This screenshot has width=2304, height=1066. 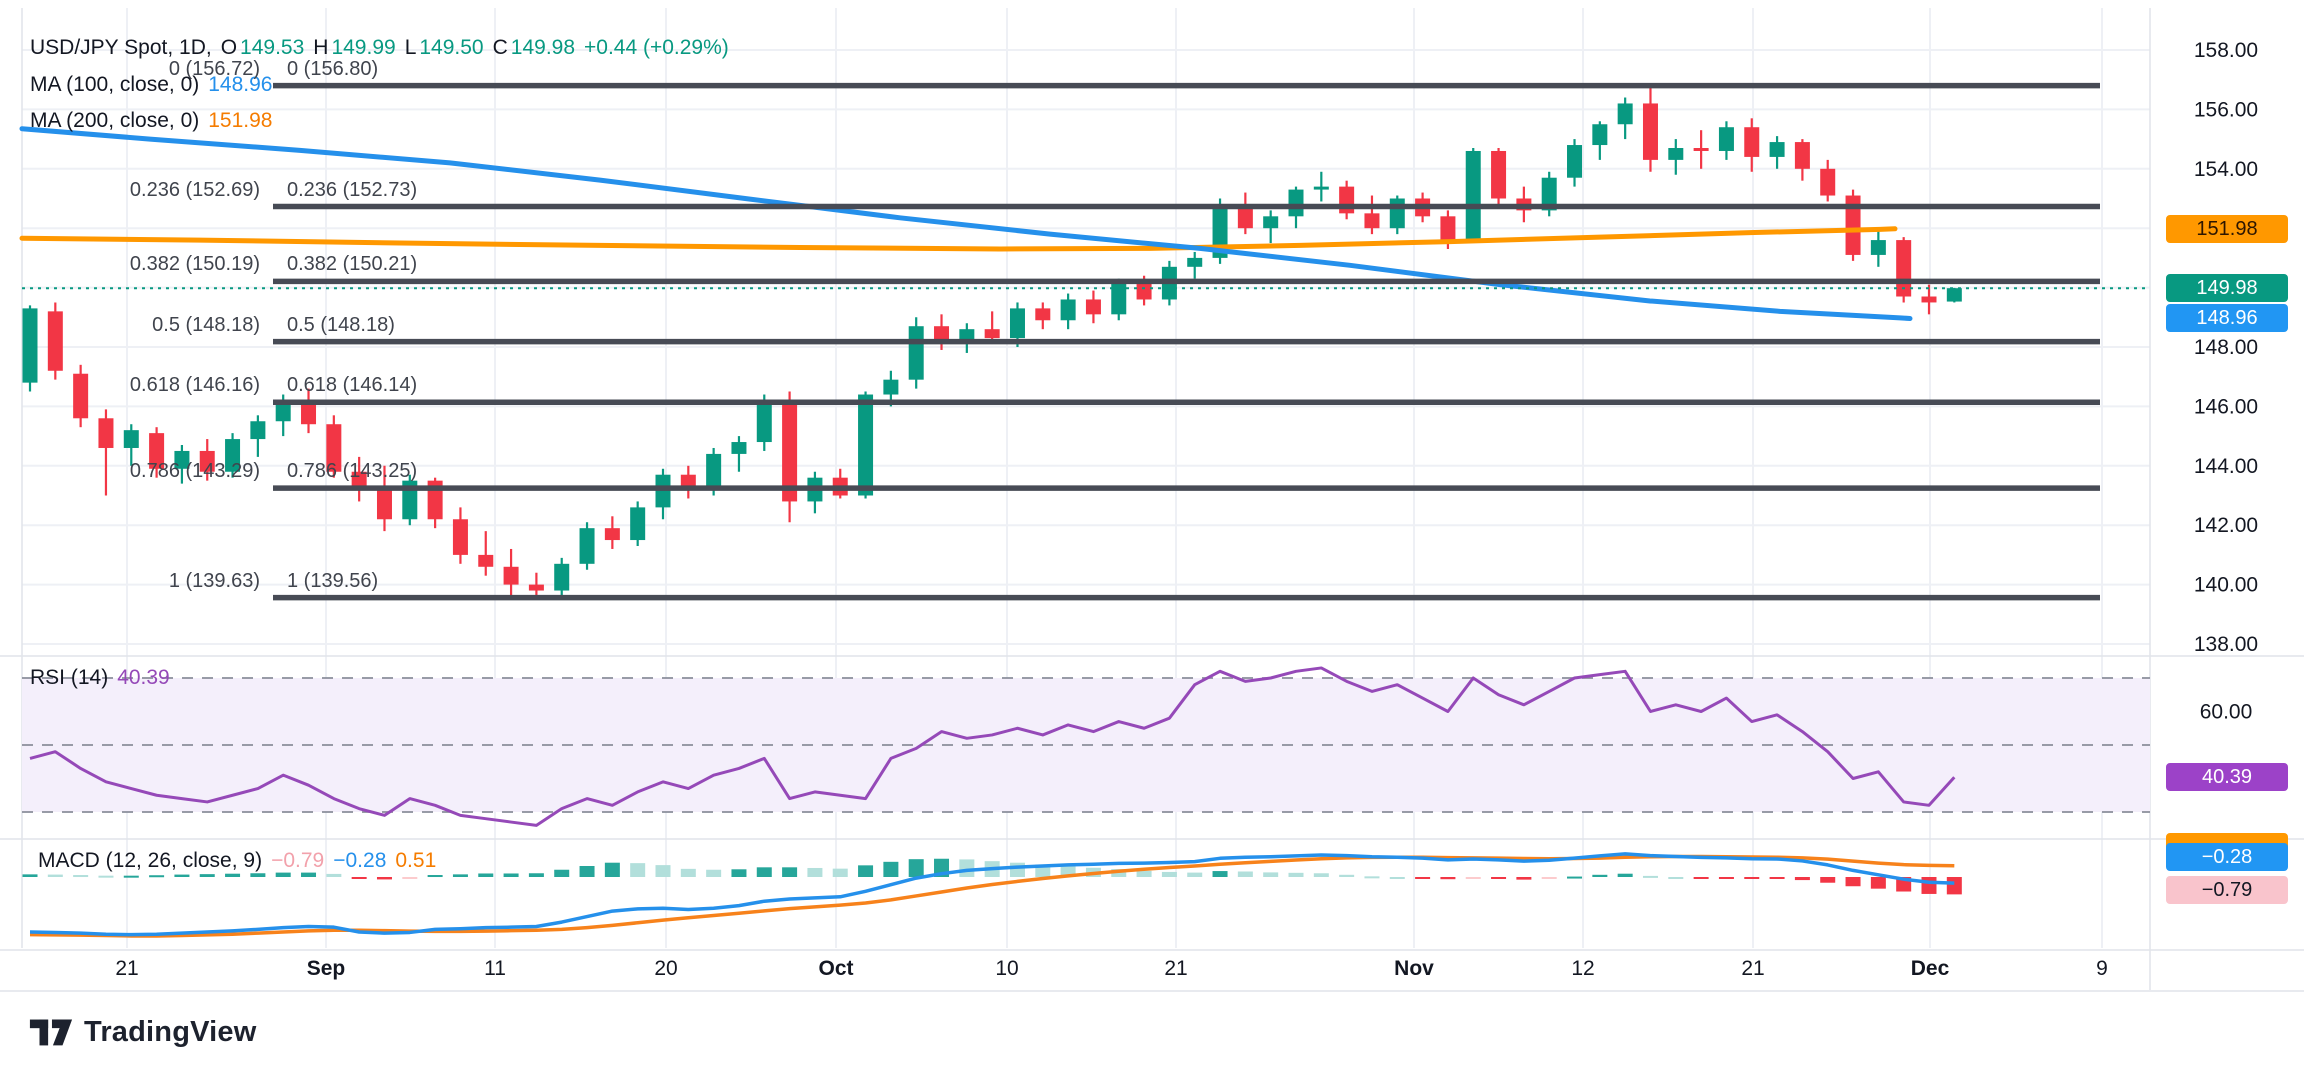 I want to click on last-price-badge: 149.98, so click(x=2227, y=288).